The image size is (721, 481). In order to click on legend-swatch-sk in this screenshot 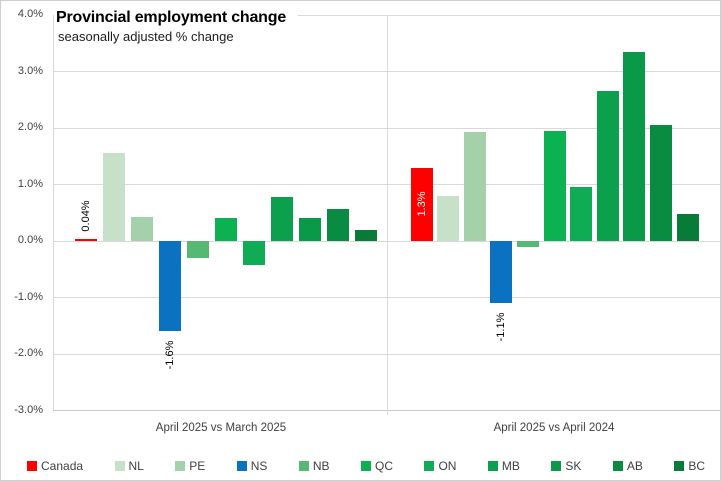, I will do `click(556, 466)`.